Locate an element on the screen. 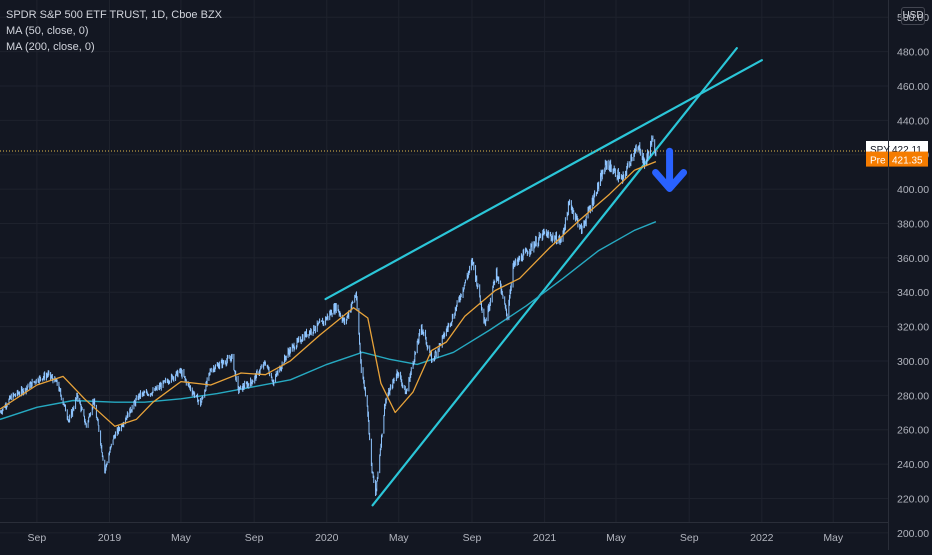  price-axis-label: 500.00 is located at coordinates (913, 18).